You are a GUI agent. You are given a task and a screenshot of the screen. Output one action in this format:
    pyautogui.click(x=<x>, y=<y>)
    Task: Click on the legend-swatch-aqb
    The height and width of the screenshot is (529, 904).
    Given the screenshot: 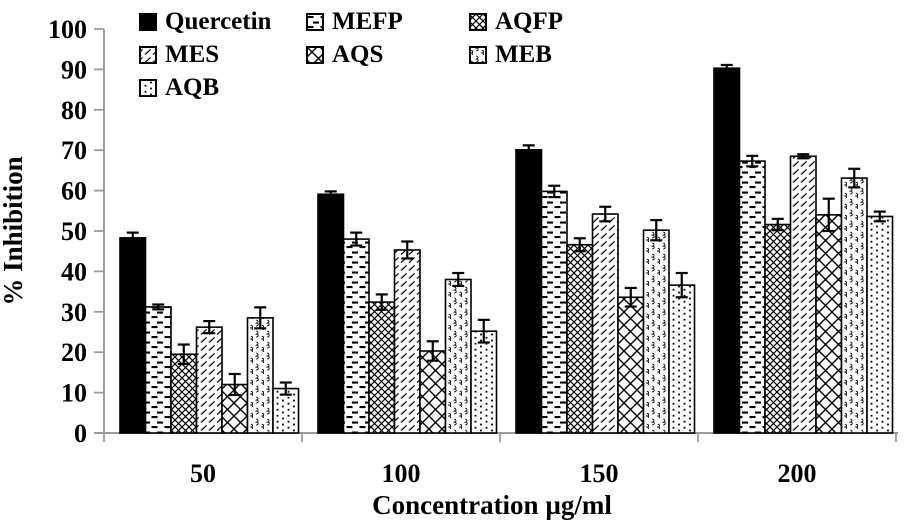 What is the action you would take?
    pyautogui.click(x=148, y=88)
    